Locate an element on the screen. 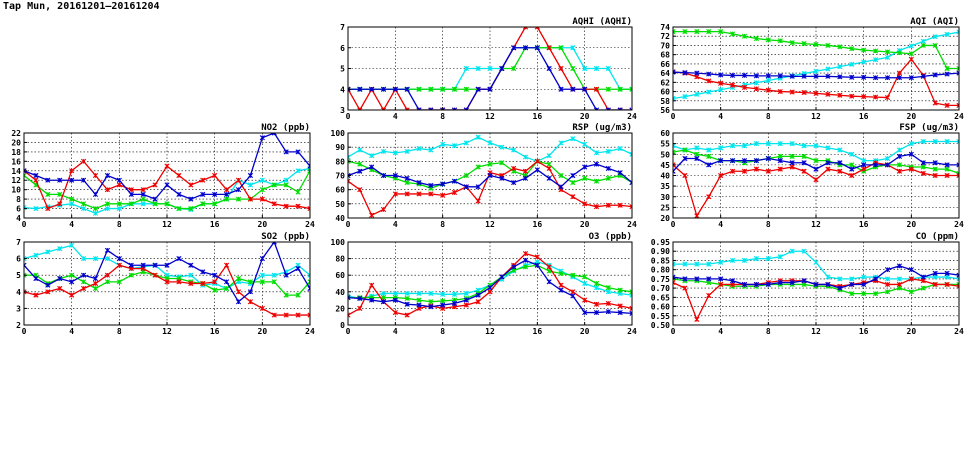 This screenshot has height=451, width=975. y-tick-label: 0.65 is located at coordinates (660, 297).